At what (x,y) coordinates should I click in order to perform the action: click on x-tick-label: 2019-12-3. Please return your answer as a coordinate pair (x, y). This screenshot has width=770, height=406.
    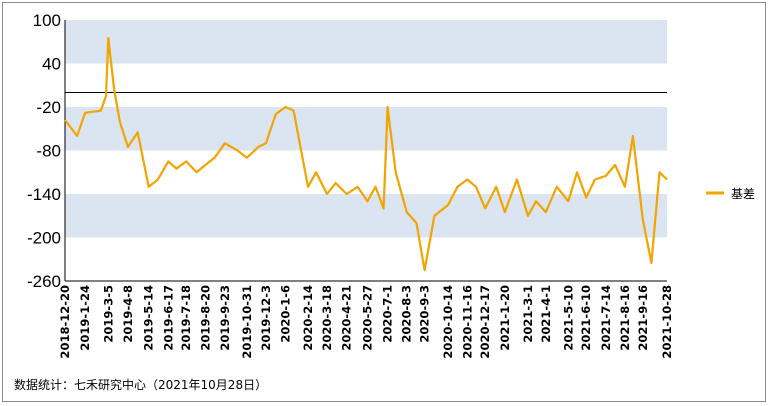
    Looking at the image, I should click on (266, 318).